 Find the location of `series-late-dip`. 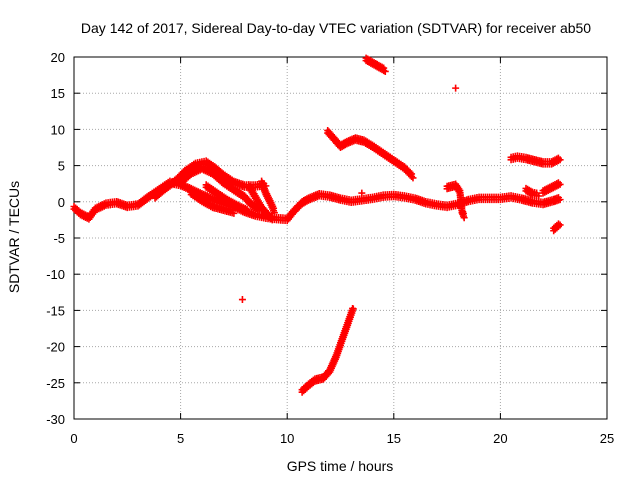

series-late-dip is located at coordinates (557, 227).